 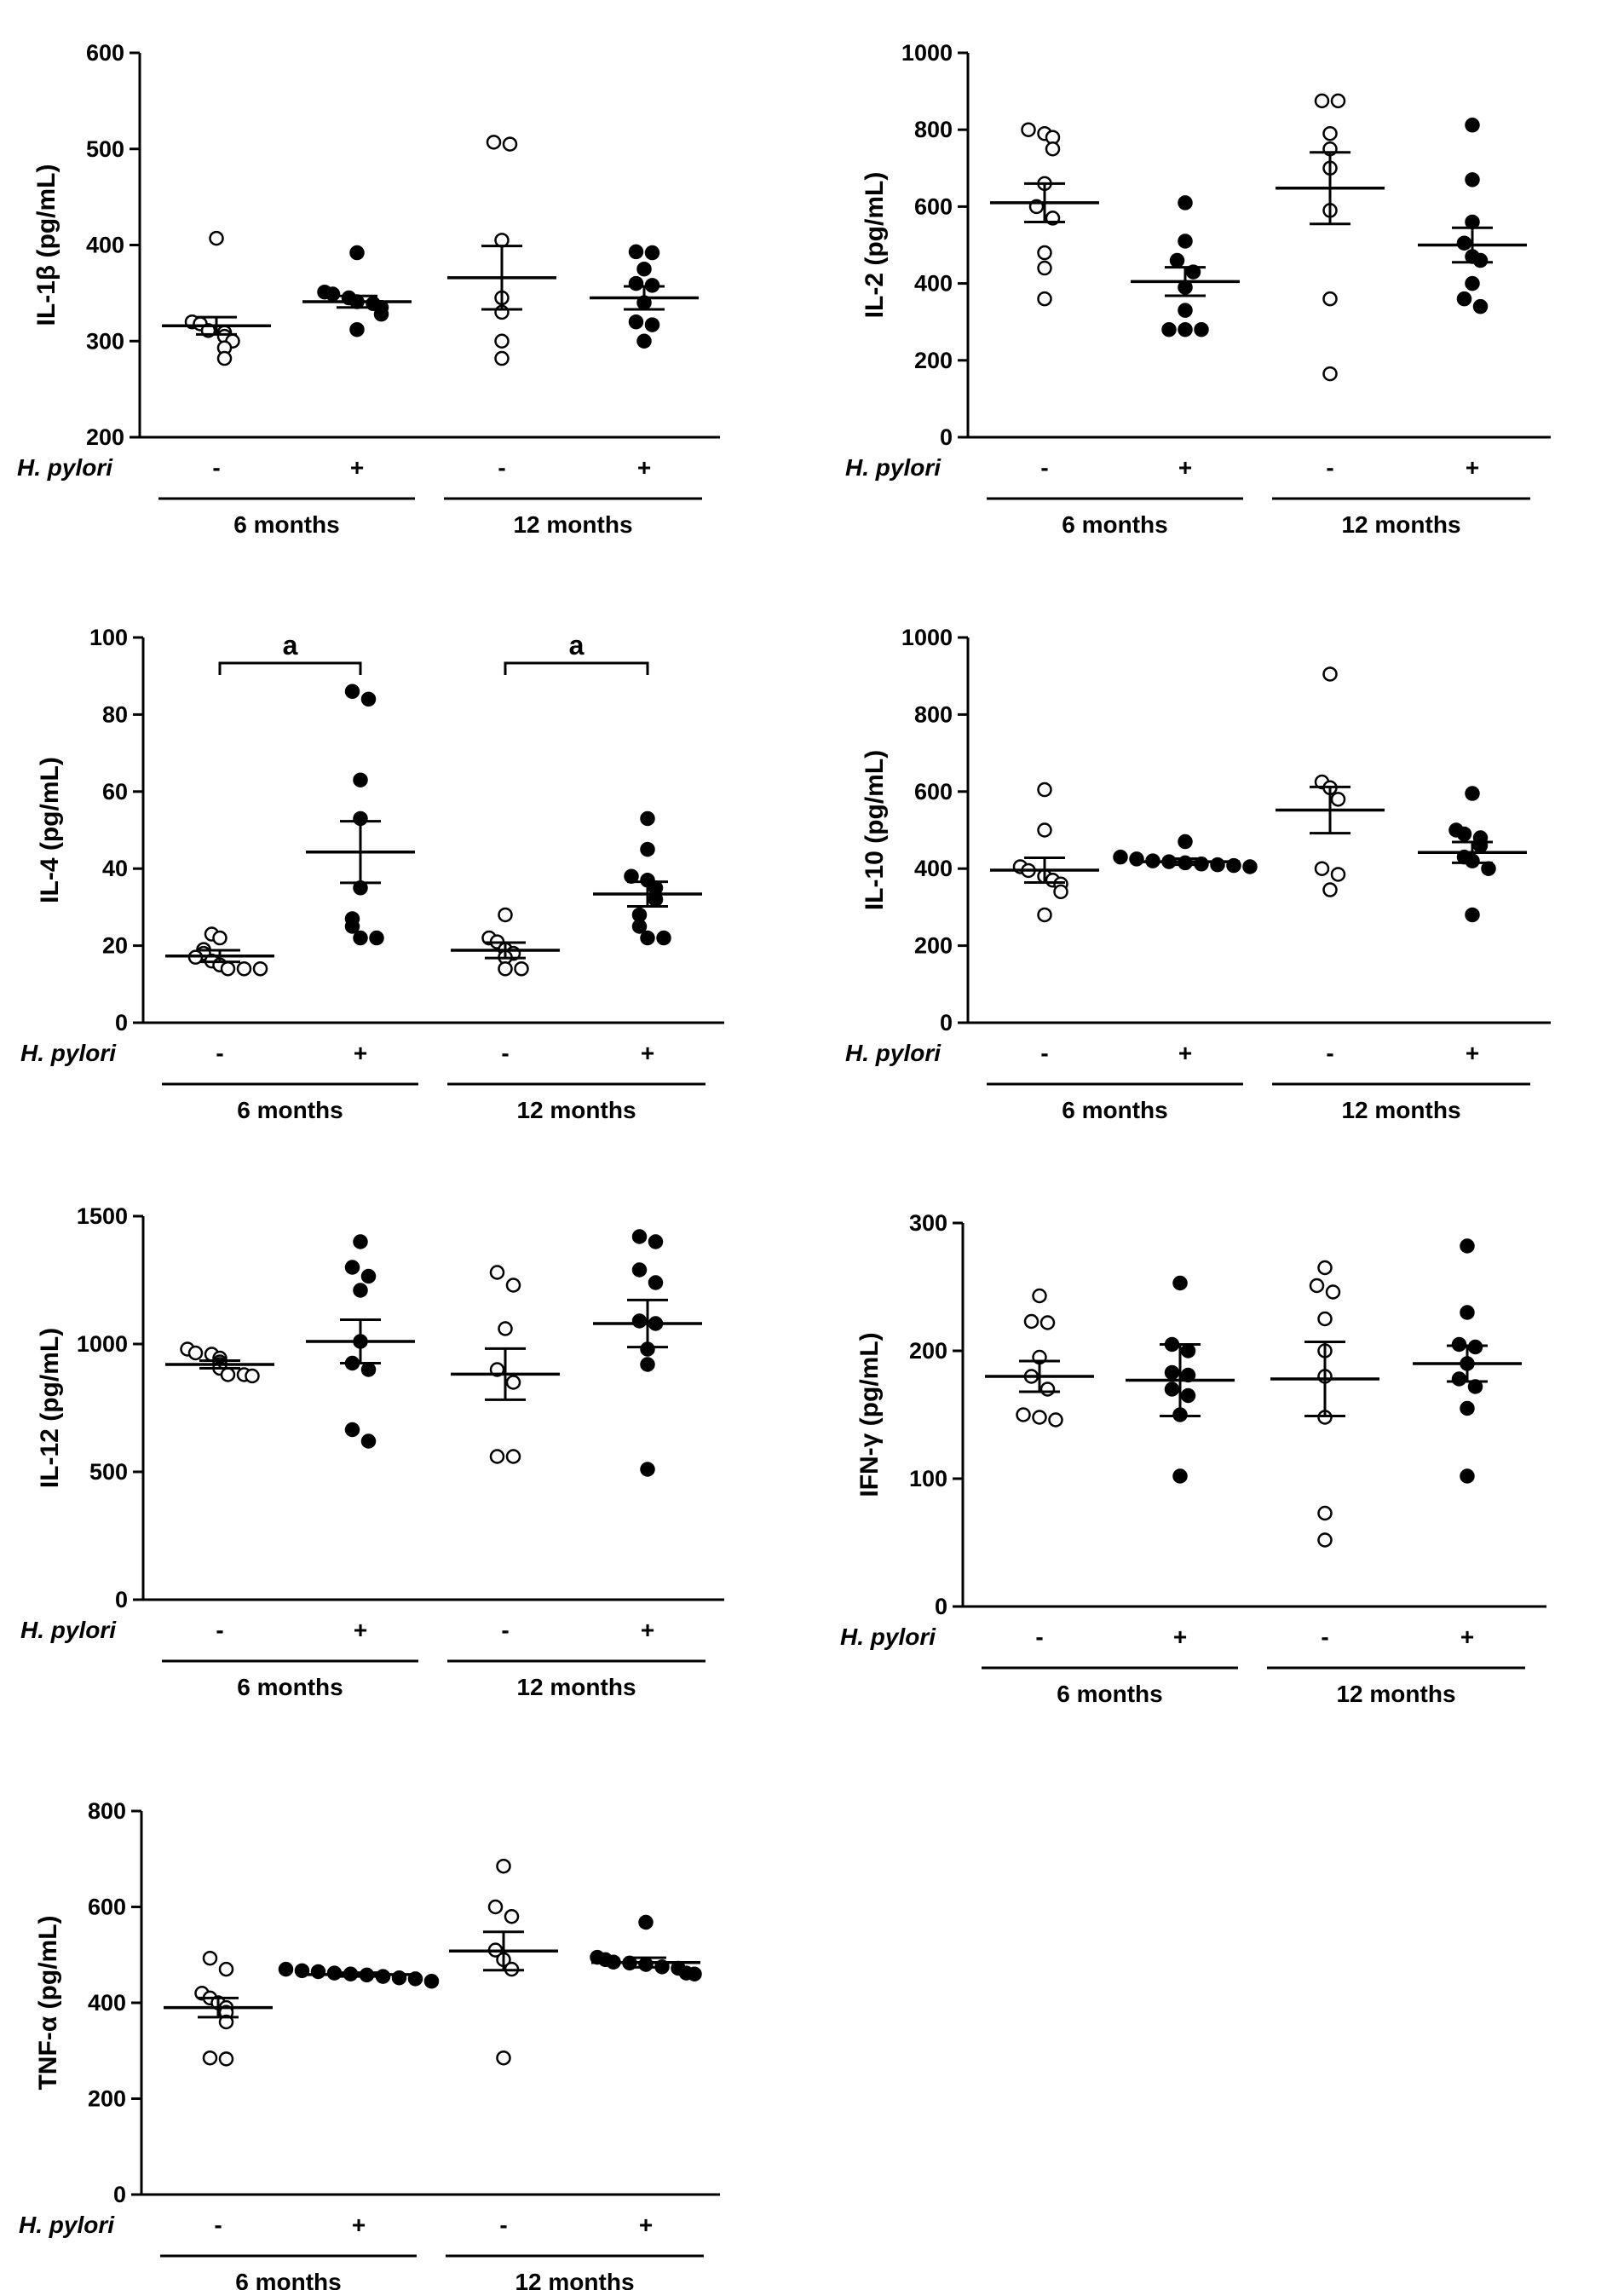 What do you see at coordinates (286, 525) in the screenshot?
I see `group-label: 6 months` at bounding box center [286, 525].